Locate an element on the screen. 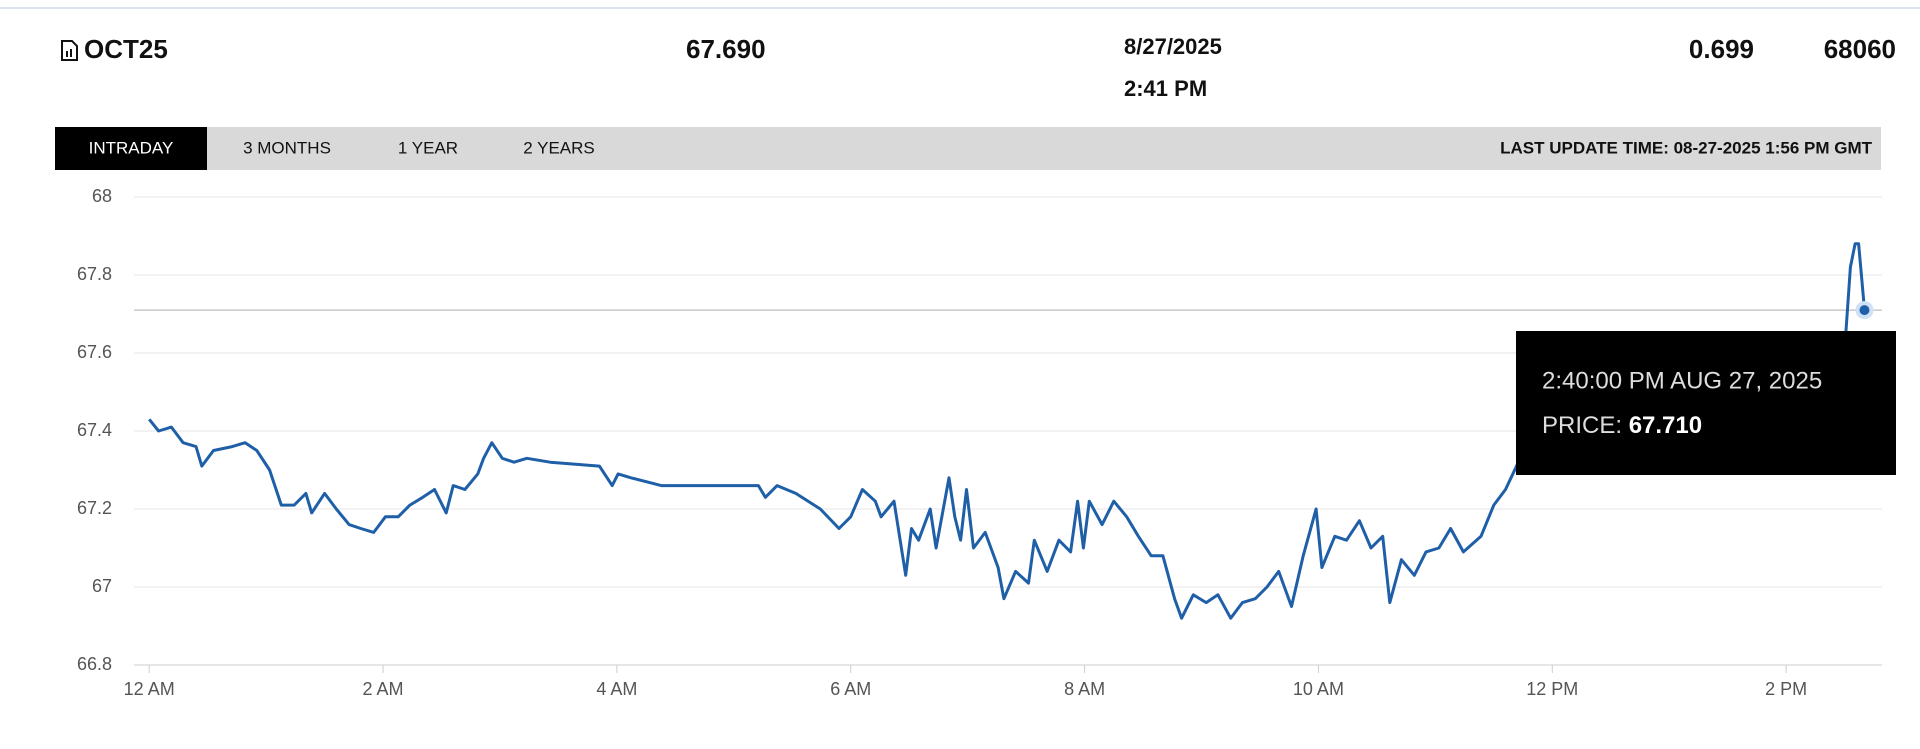 The image size is (1920, 749). time: 2:41 PM is located at coordinates (1165, 88).